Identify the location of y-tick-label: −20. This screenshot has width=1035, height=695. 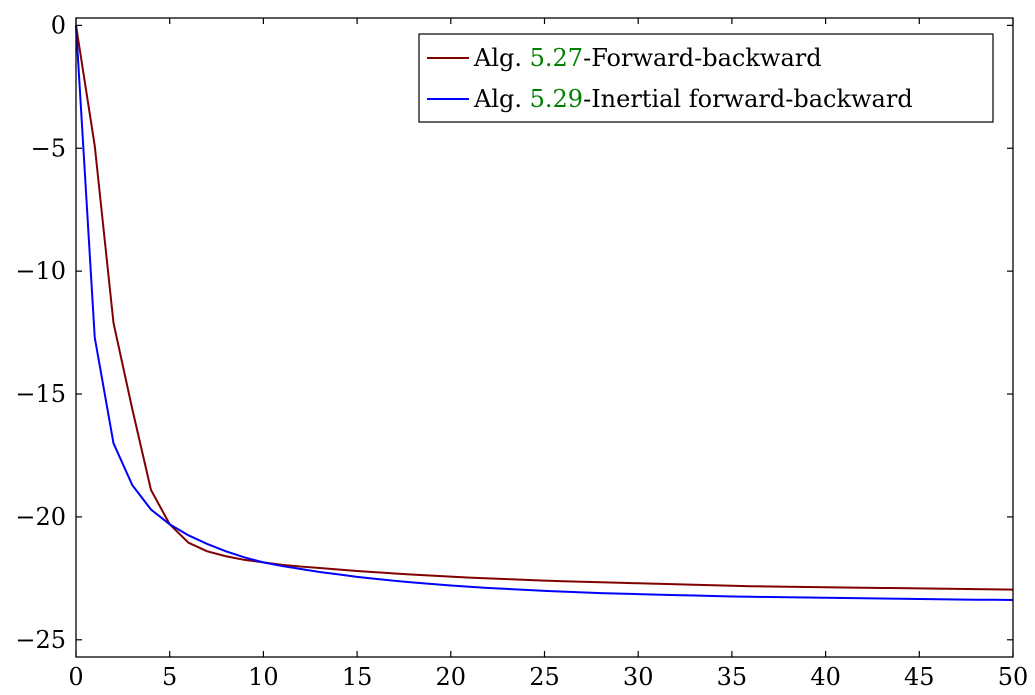
(40, 517).